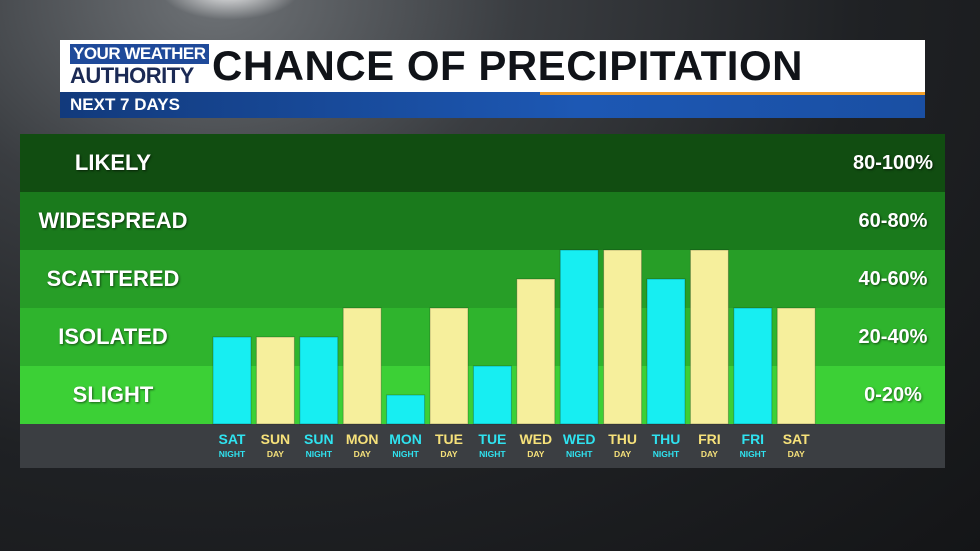 The height and width of the screenshot is (551, 980). What do you see at coordinates (319, 380) in the screenshot?
I see `bar-sun-night` at bounding box center [319, 380].